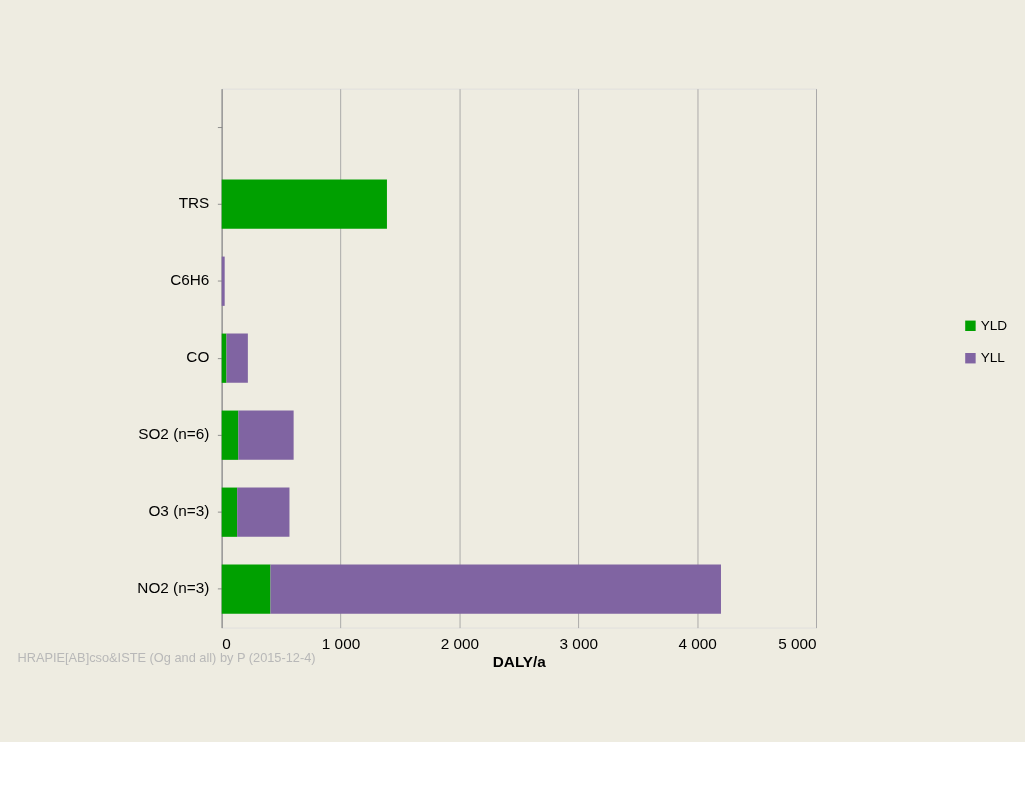 The image size is (1025, 798). I want to click on y-tick-label: NO2 (n=3), so click(173, 588).